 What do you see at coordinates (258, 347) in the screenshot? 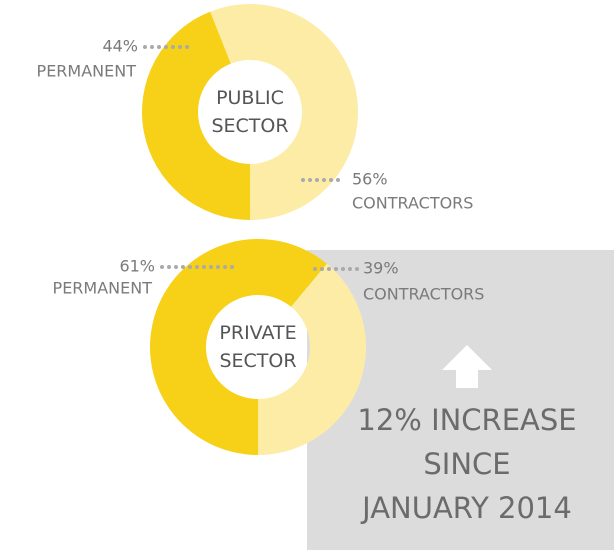
I see `center-title: PRIVATE SECTOR` at bounding box center [258, 347].